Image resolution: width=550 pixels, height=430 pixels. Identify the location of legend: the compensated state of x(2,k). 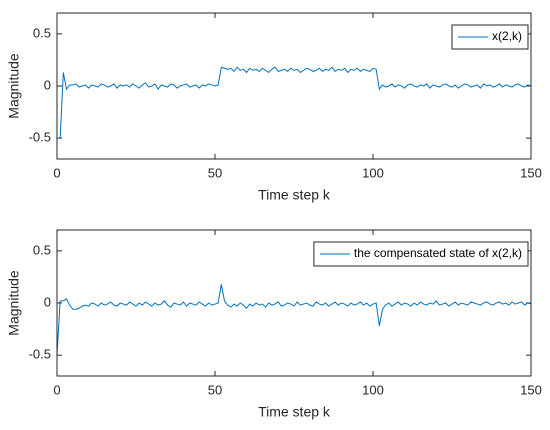
(421, 254).